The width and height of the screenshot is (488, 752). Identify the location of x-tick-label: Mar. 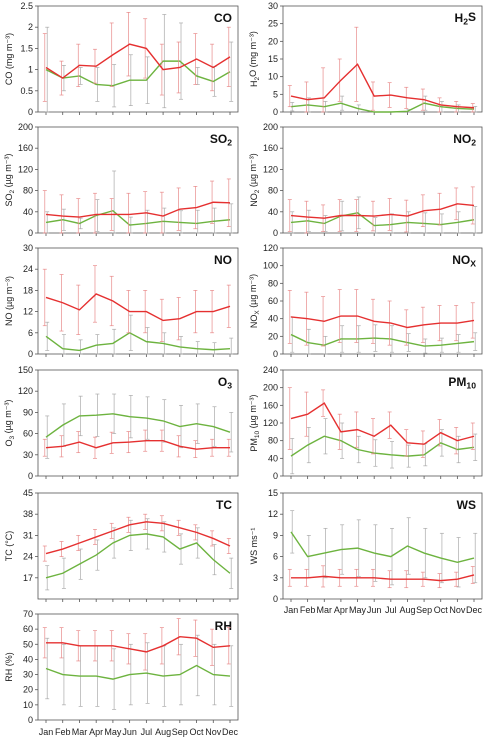
(325, 610).